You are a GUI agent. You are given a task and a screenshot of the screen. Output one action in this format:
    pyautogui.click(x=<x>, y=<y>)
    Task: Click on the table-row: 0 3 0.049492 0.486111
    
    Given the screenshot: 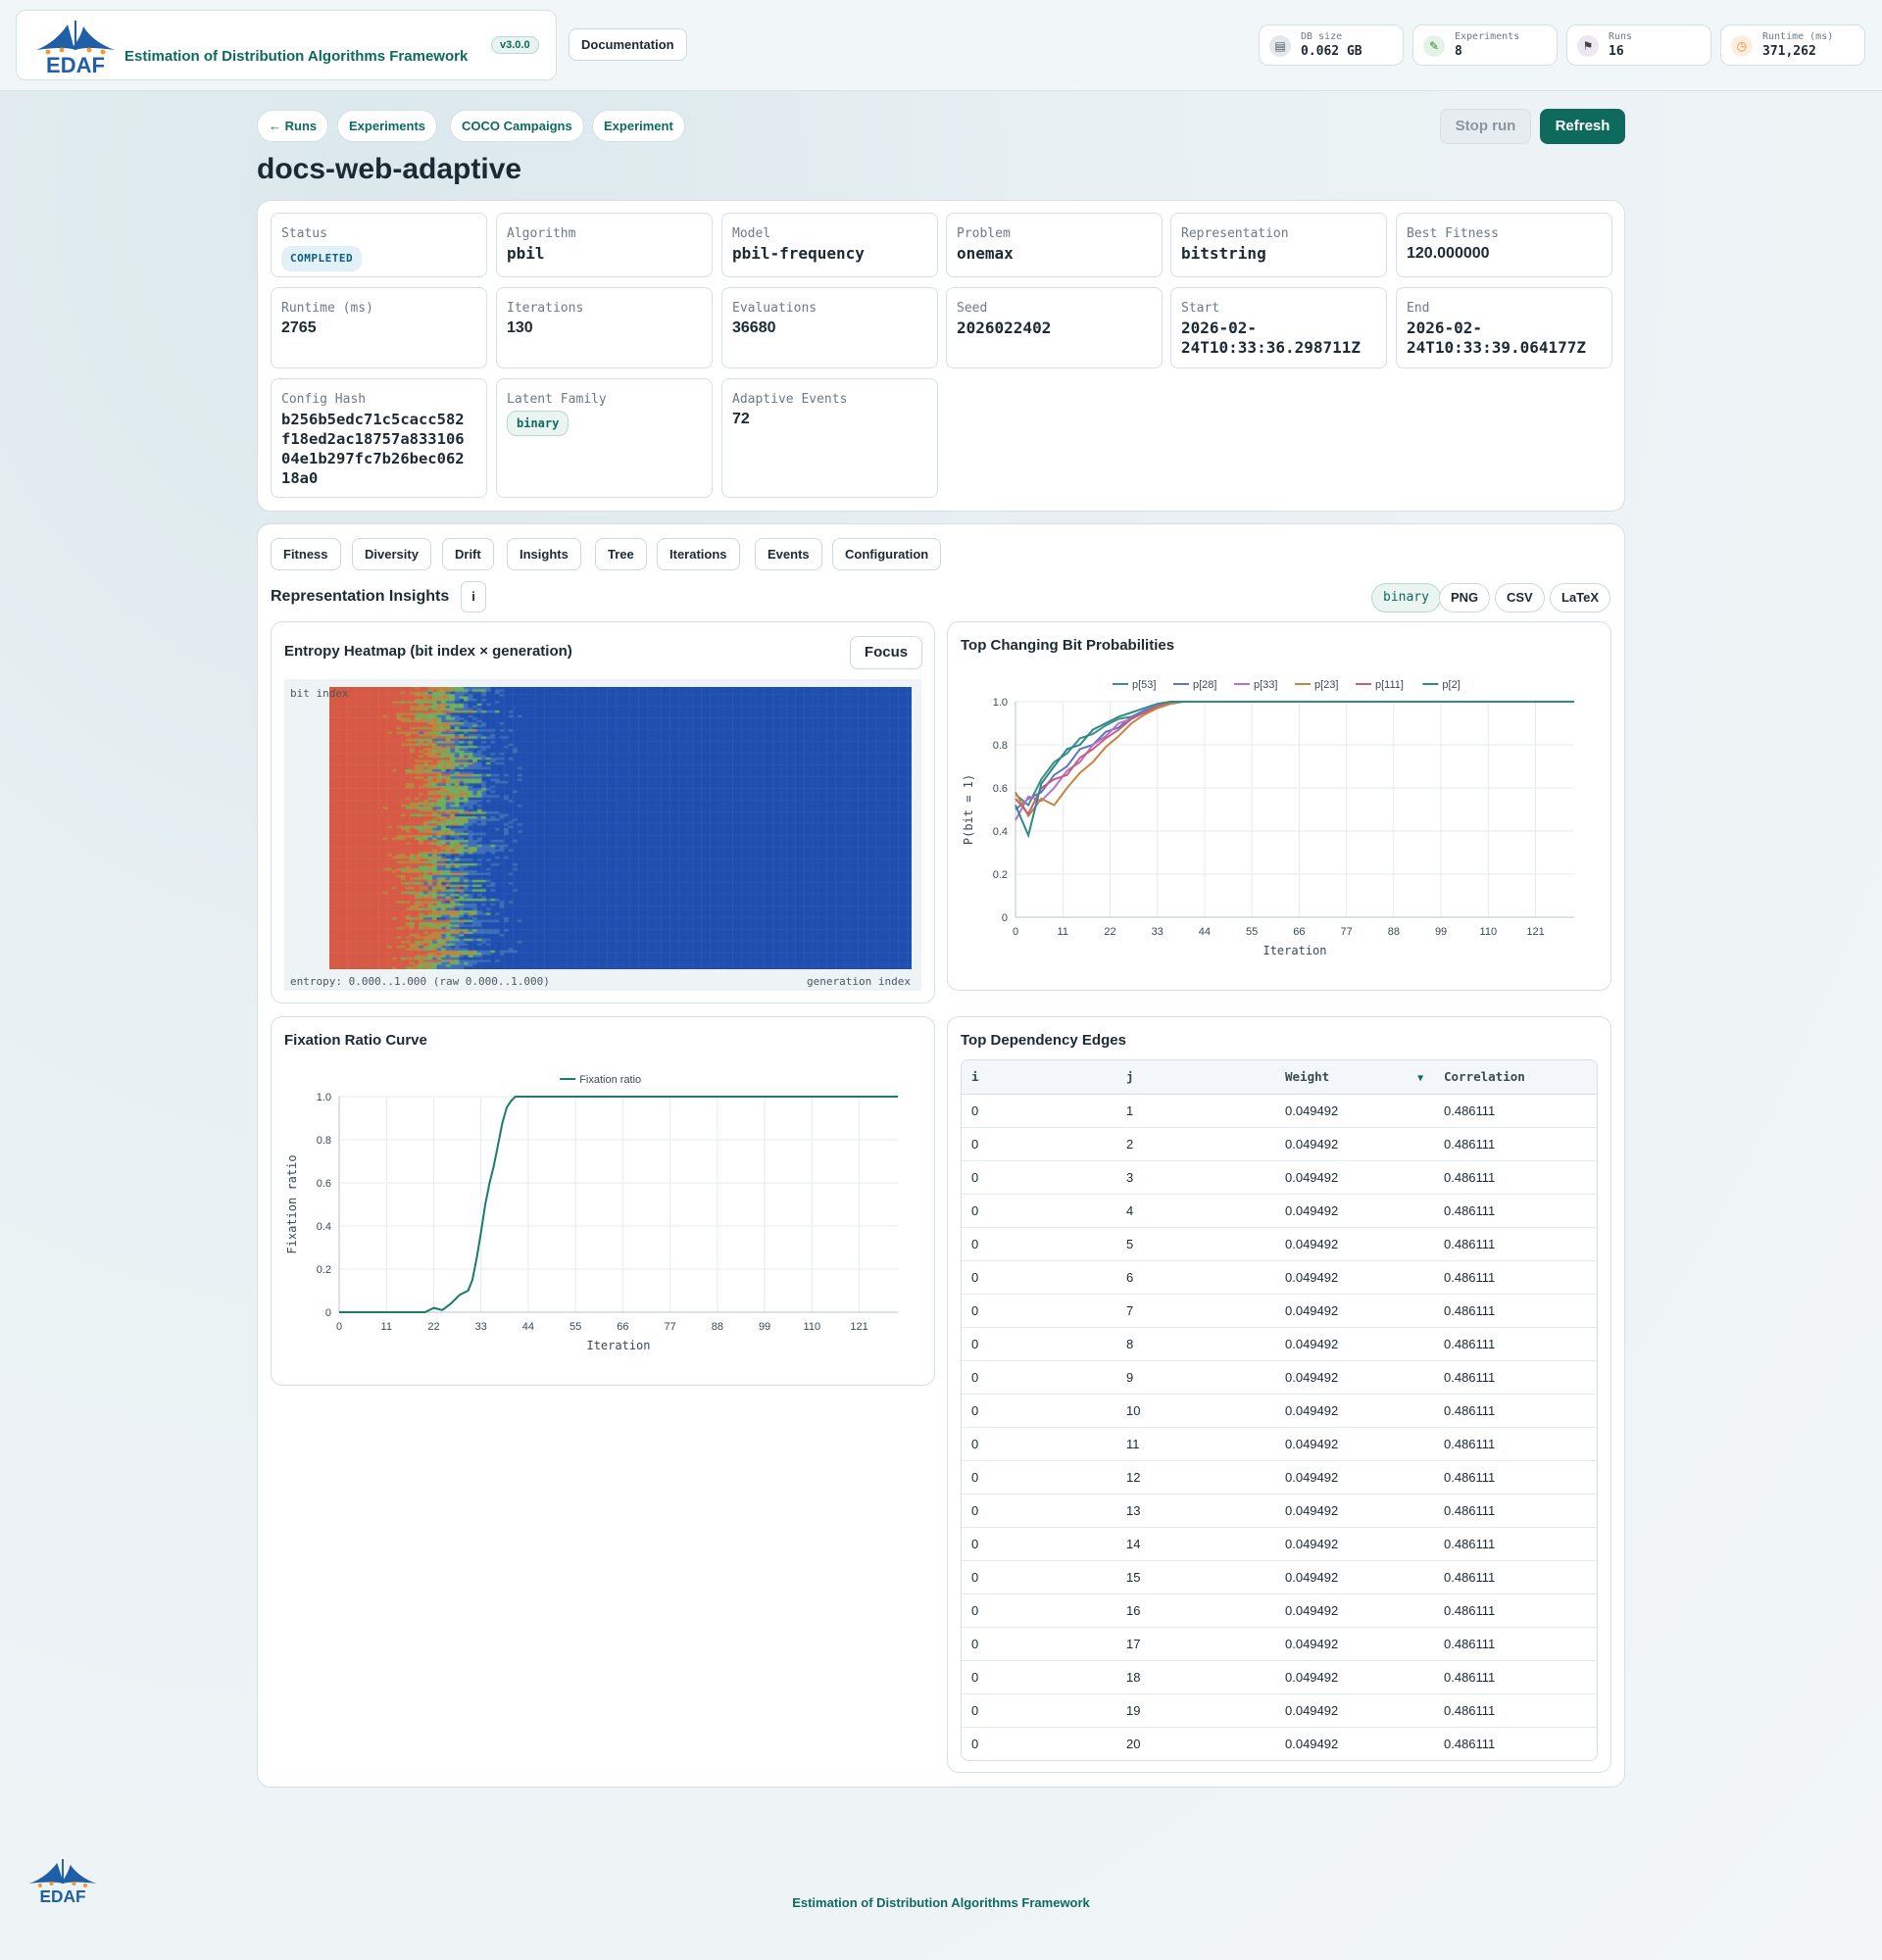 What is the action you would take?
    pyautogui.click(x=1280, y=1177)
    